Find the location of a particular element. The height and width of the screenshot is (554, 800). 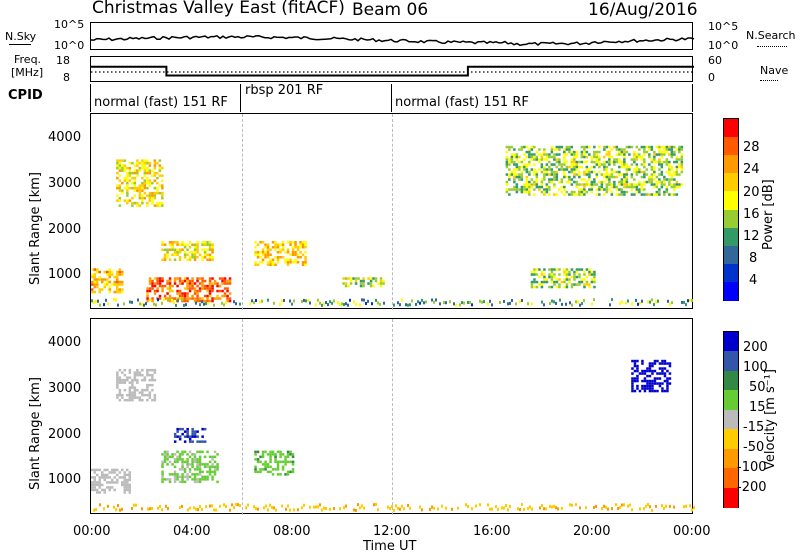

power-cb-tick: 4 is located at coordinates (753, 280).